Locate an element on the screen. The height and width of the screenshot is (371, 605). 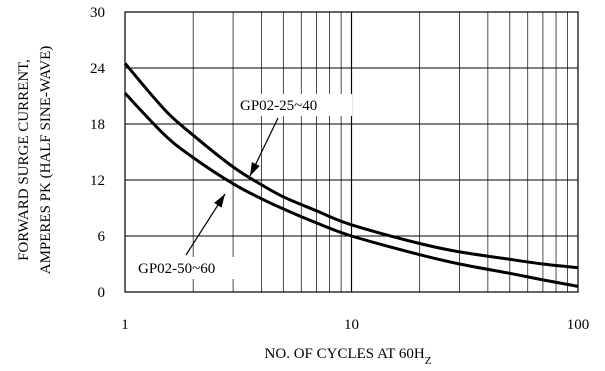
y-tick-label: 30 is located at coordinates (97, 13).